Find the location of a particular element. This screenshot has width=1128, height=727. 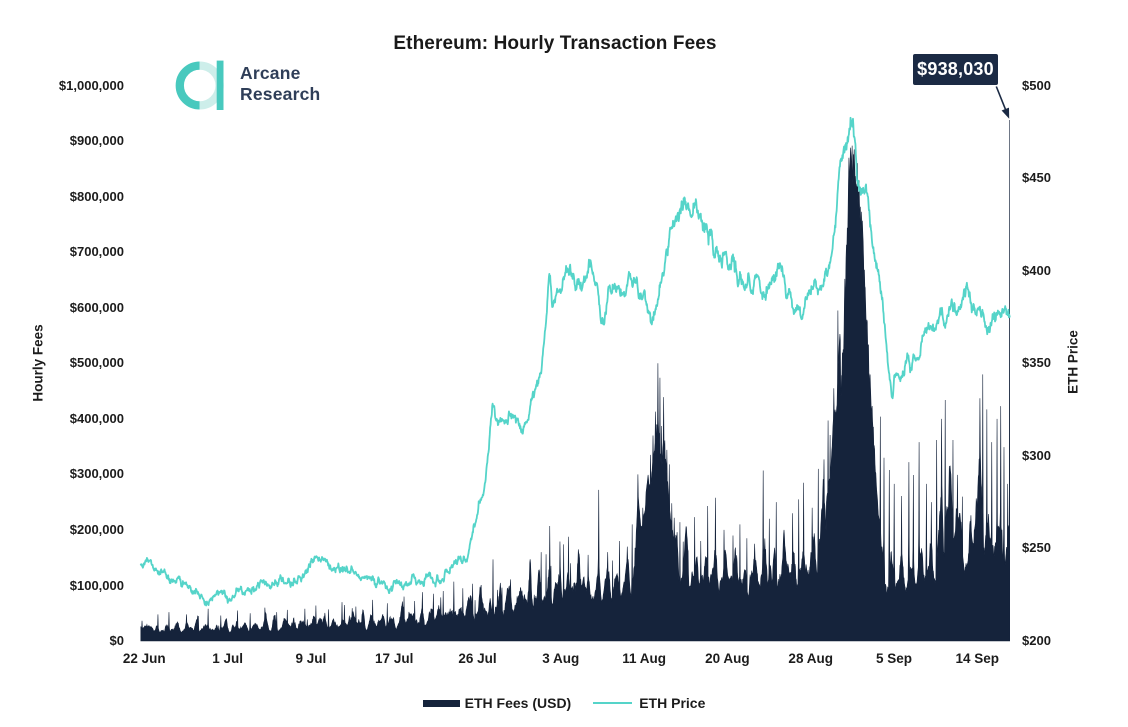

logo-line1: Arcane is located at coordinates (270, 73).